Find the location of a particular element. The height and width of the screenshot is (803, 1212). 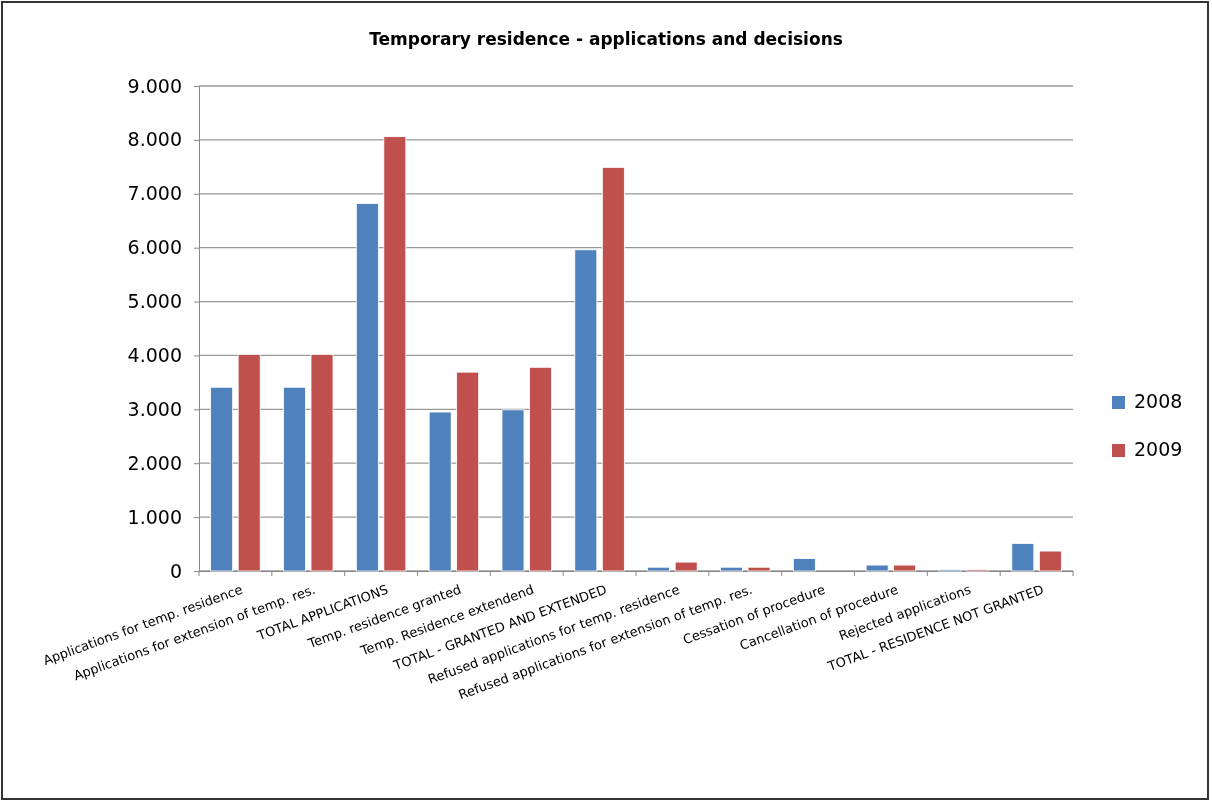

y-tick-label: 4.000 is located at coordinates (154, 355).